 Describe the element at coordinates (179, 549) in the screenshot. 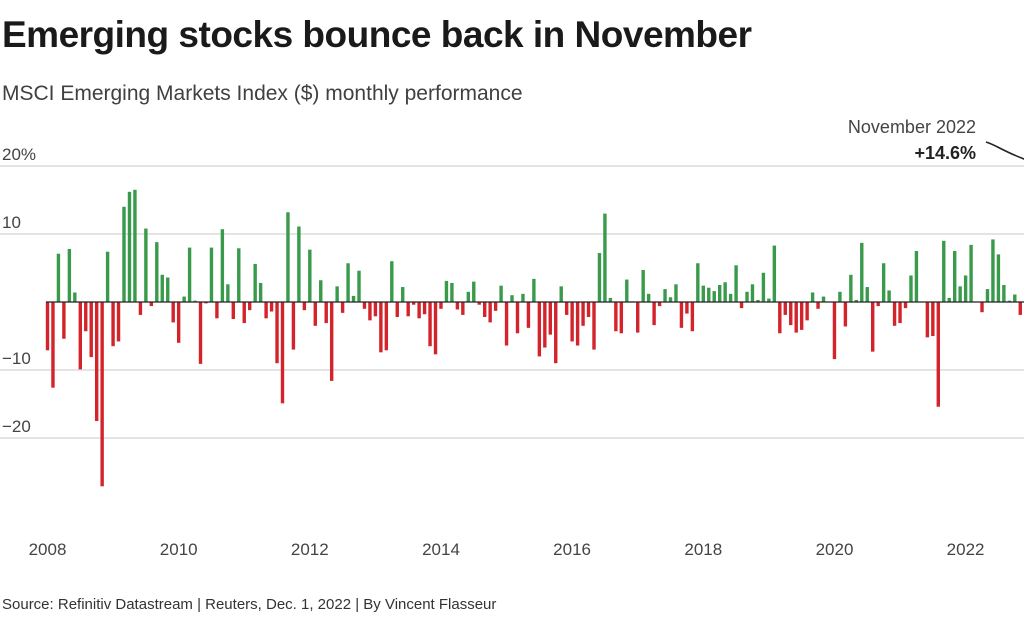

I see `x-tick-label: 2010` at that location.